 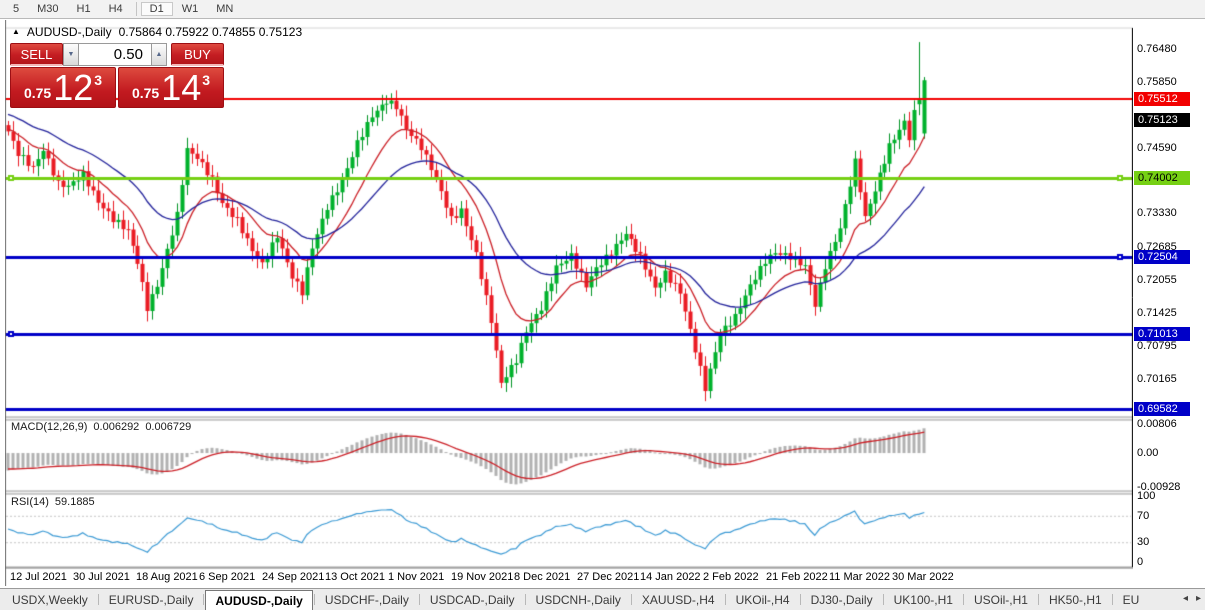 What do you see at coordinates (1143, 515) in the screenshot?
I see `rsi-axis-label: 70` at bounding box center [1143, 515].